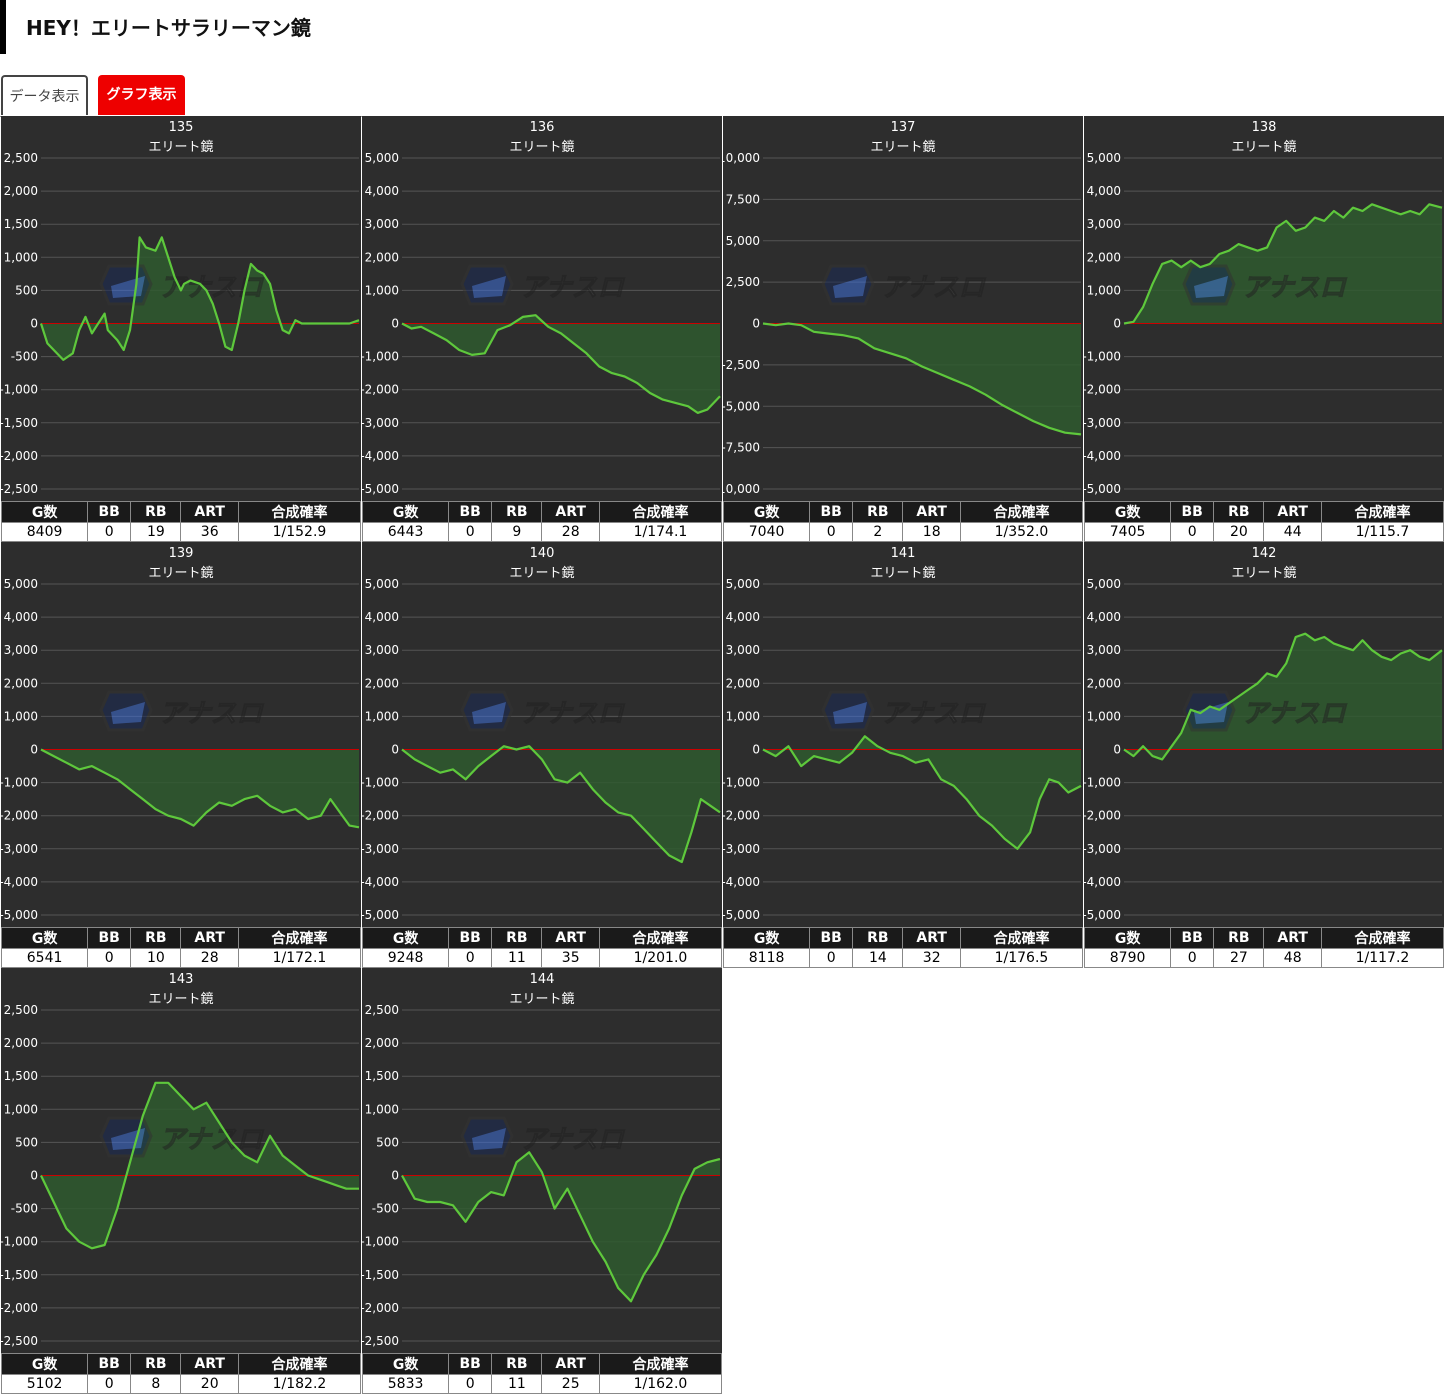 The width and height of the screenshot is (1445, 1394). I want to click on stats-table: G数 BB RB ART 合成確率 8790 0 27 48 1/117.2, so click(1264, 947).